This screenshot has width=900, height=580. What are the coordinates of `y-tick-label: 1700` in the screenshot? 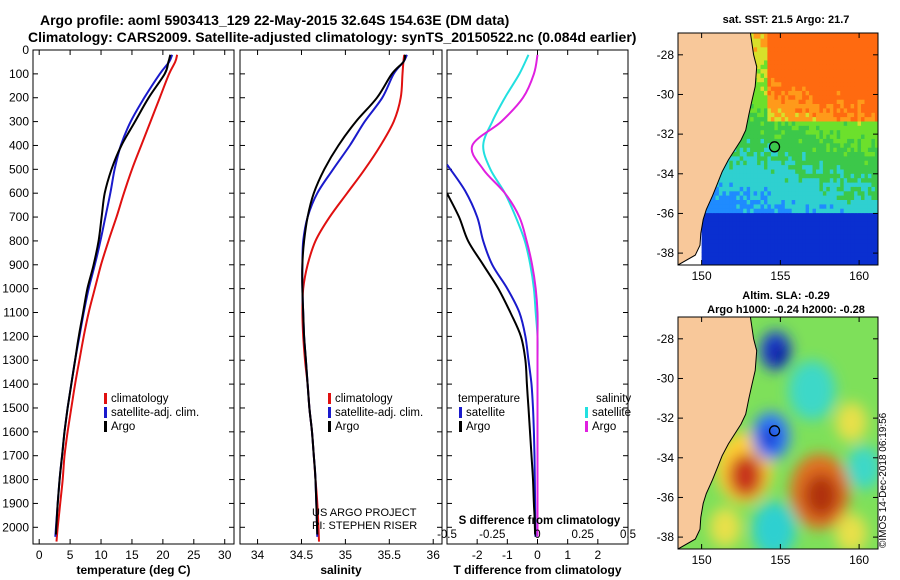 It's located at (15, 456).